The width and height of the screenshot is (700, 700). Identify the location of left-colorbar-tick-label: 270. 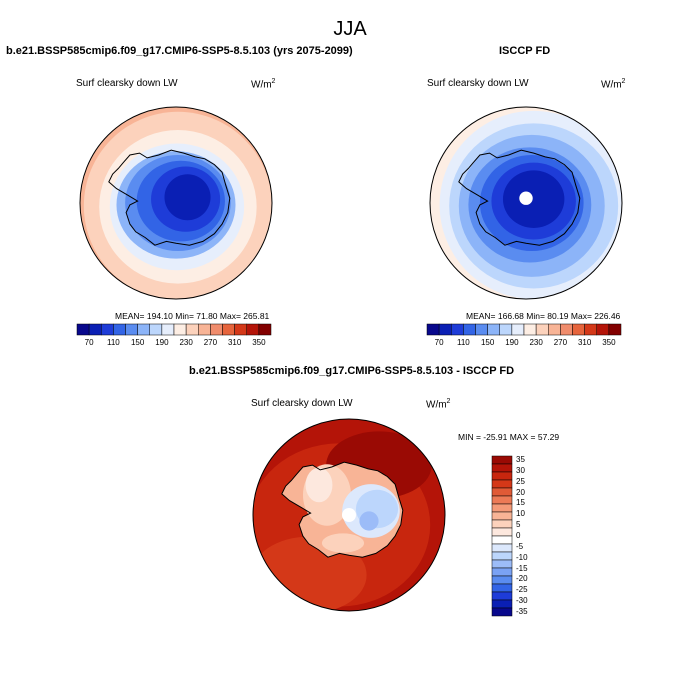
(210, 342).